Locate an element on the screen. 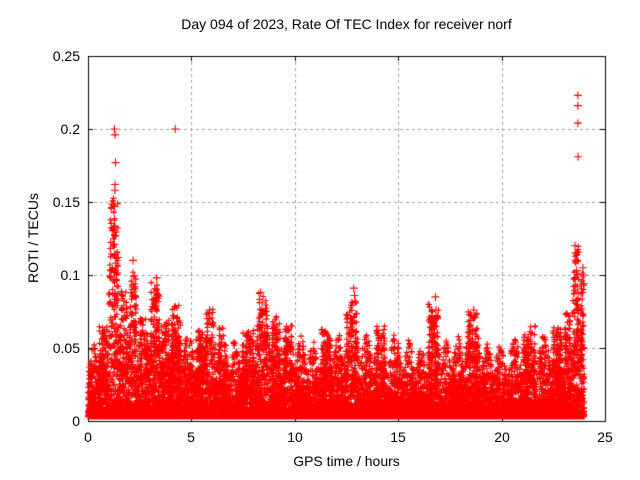  x-tick-label: 0 is located at coordinates (88, 437).